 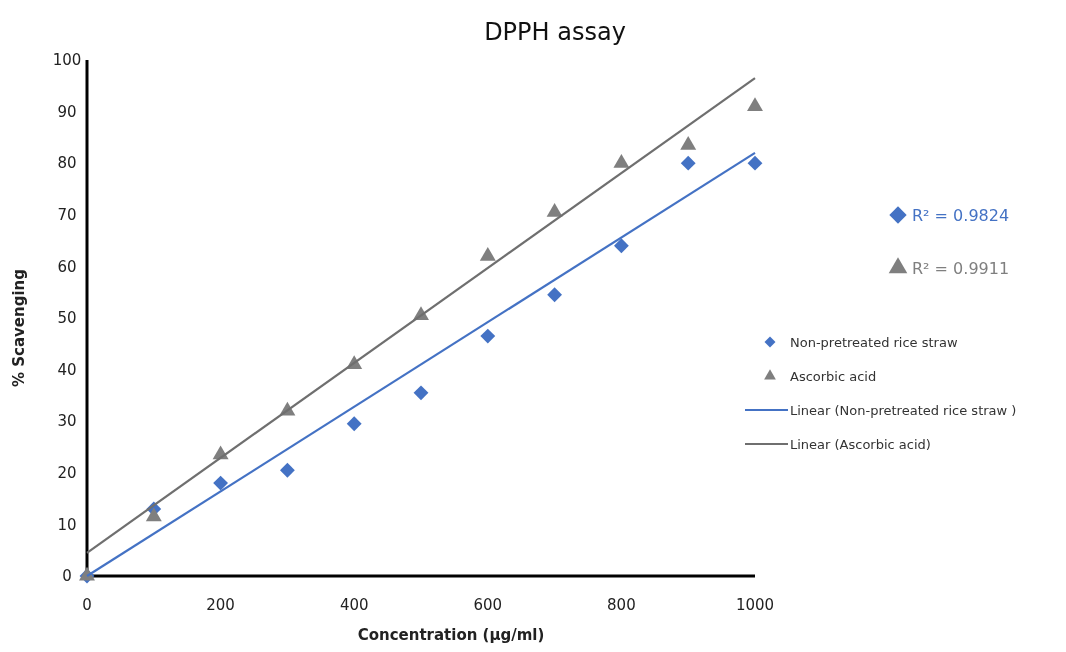 I want to click on chart-title: DPPH assay, so click(x=555, y=32).